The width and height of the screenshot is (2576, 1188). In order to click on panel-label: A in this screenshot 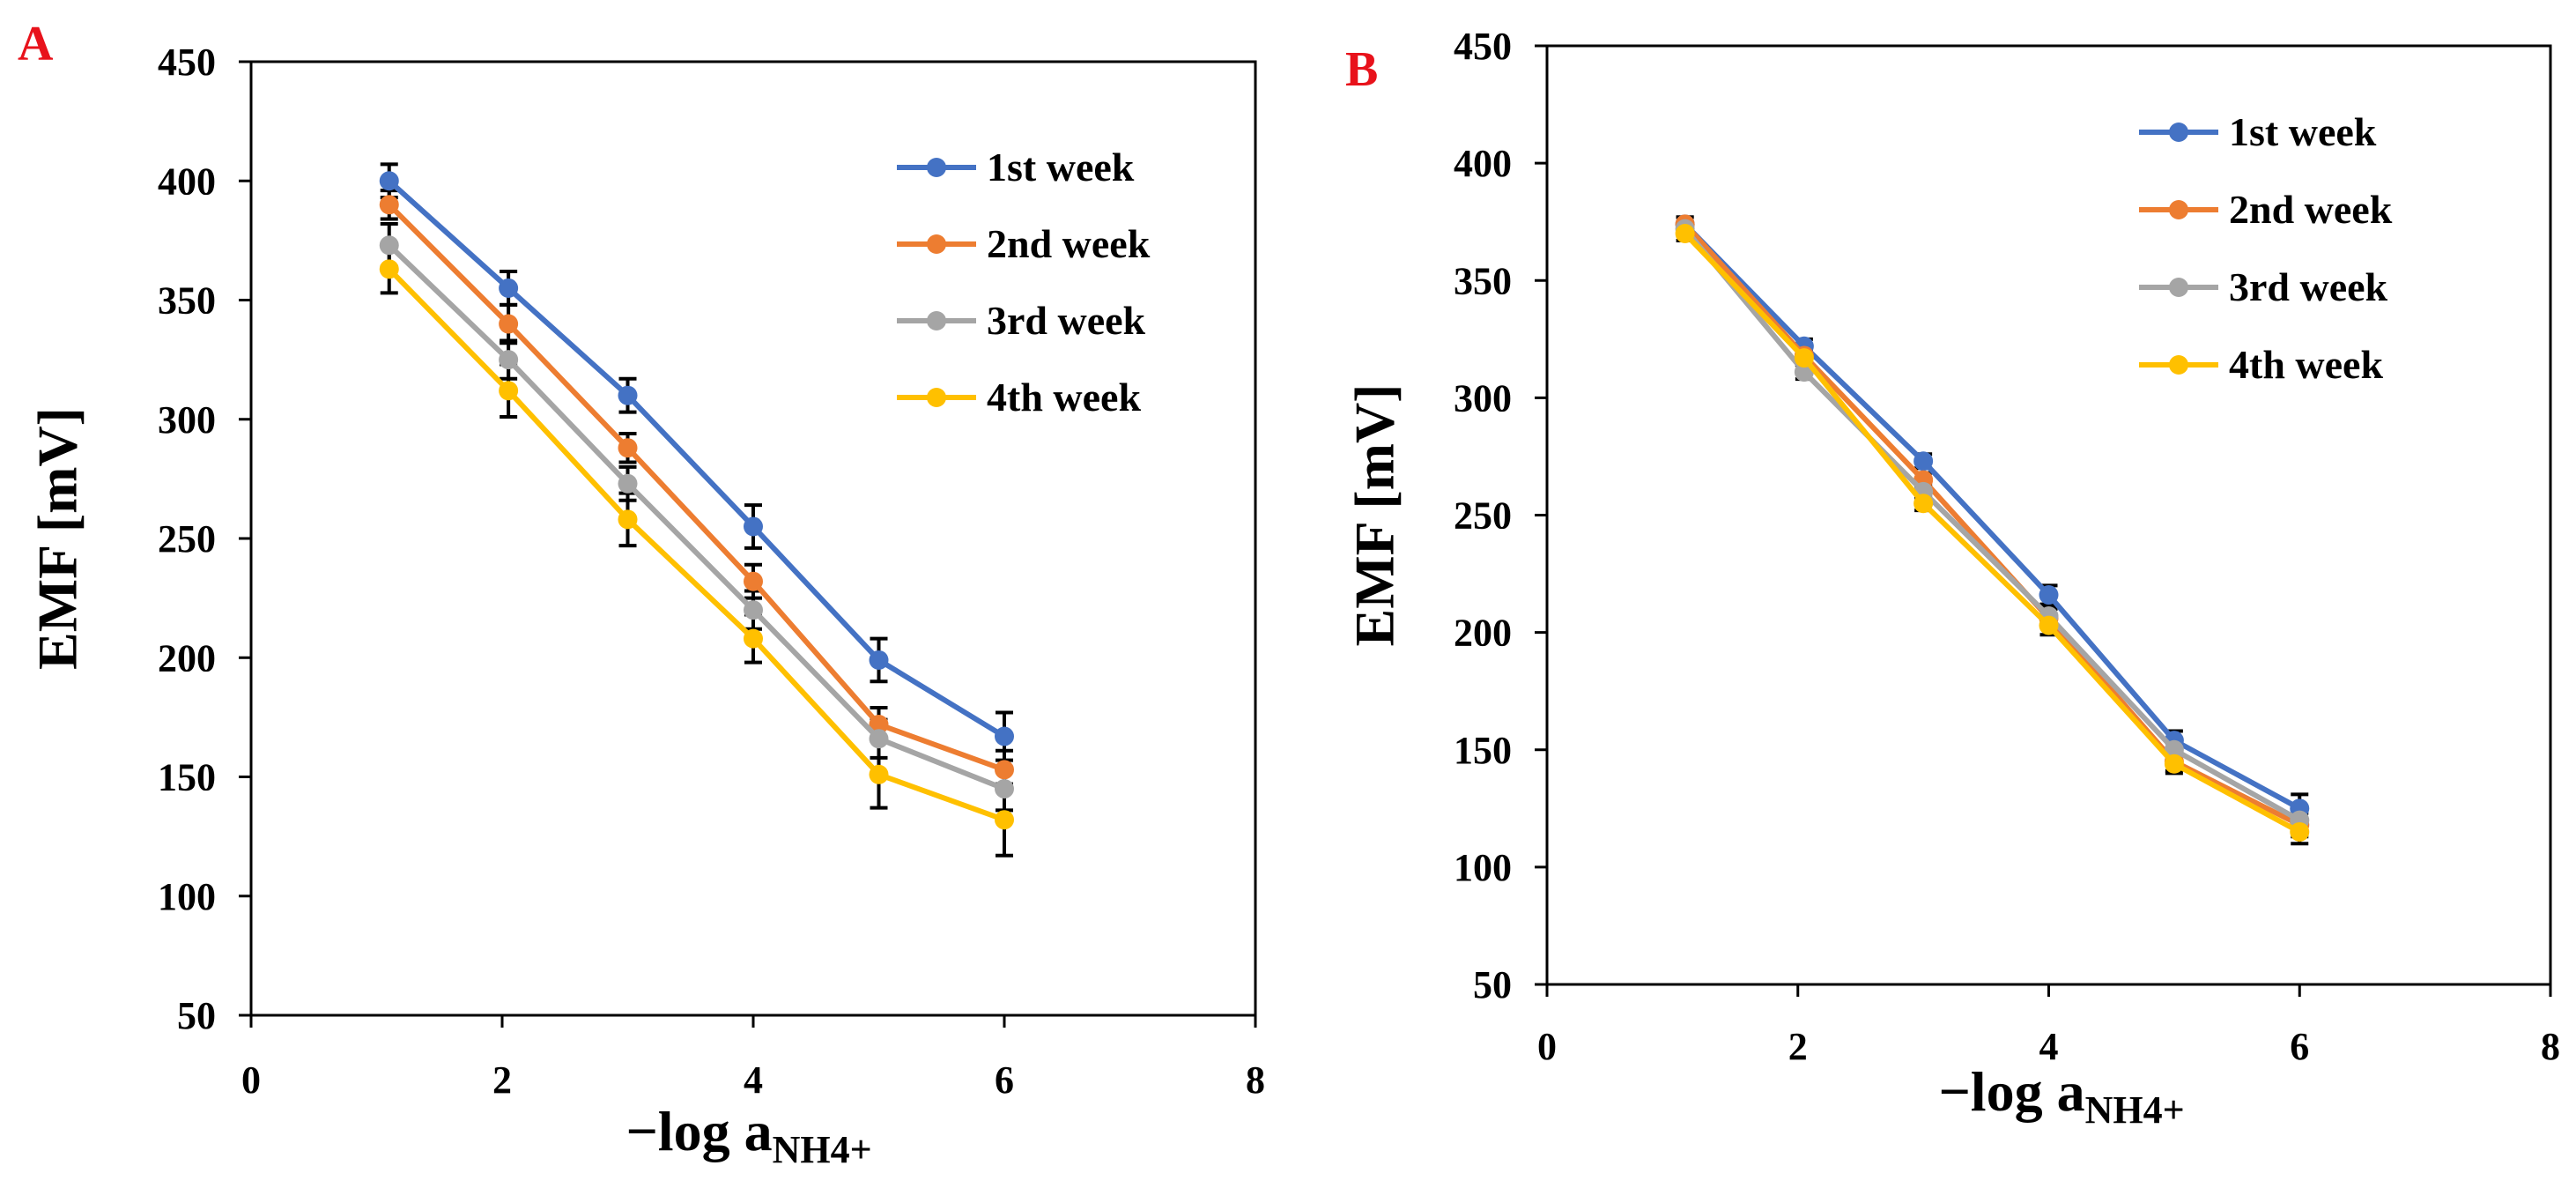, I will do `click(36, 44)`.